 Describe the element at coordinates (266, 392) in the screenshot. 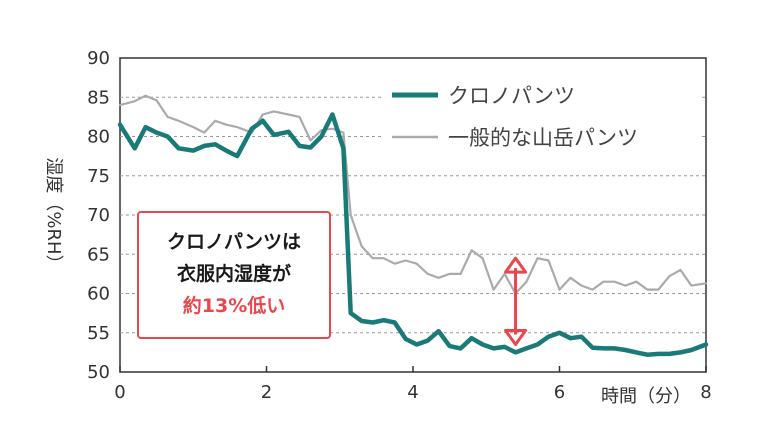

I see `x-tick-label: 2` at that location.